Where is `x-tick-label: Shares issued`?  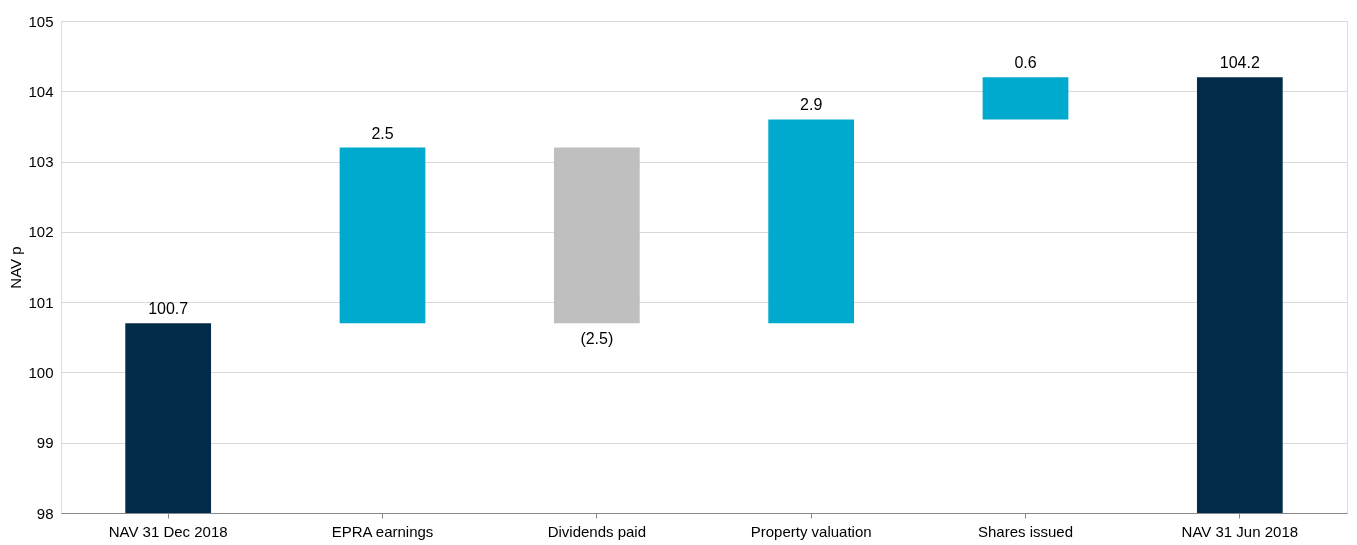
x-tick-label: Shares issued is located at coordinates (1025, 531).